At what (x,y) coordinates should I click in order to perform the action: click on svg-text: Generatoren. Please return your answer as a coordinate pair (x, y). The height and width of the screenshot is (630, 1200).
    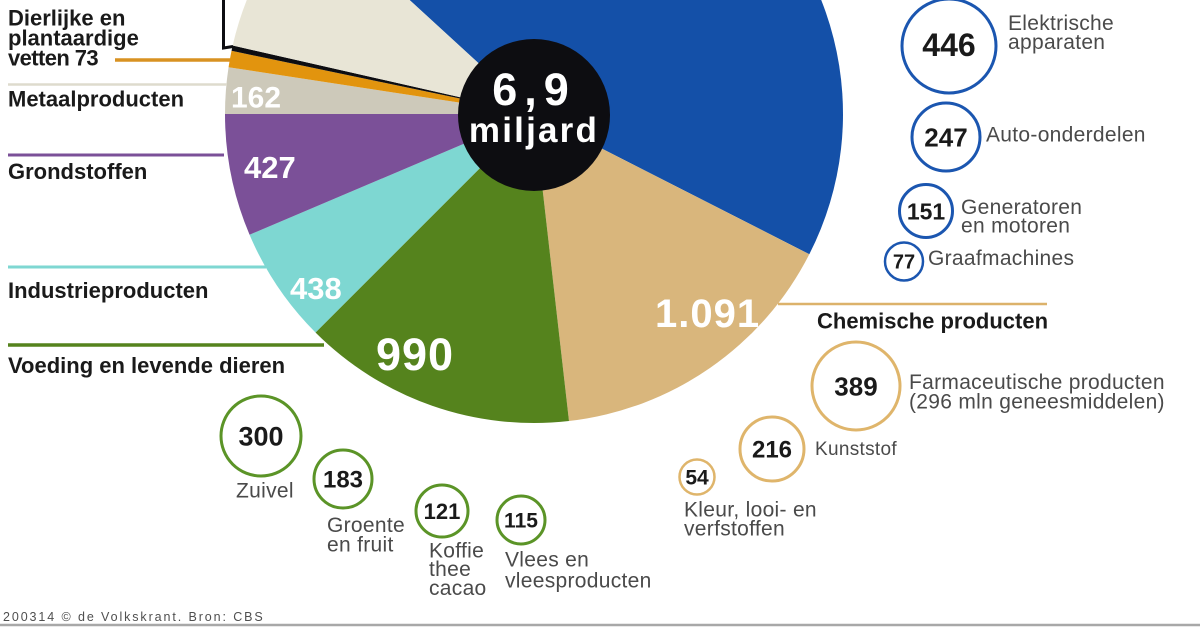
    Looking at the image, I should click on (1021, 207).